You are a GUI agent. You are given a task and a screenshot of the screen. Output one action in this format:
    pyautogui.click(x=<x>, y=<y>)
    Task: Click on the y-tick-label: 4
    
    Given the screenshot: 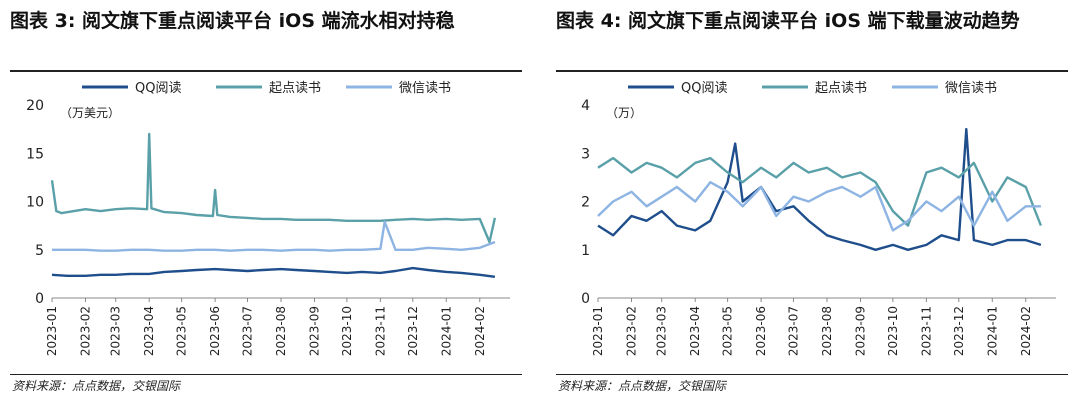 What is the action you would take?
    pyautogui.click(x=585, y=106)
    